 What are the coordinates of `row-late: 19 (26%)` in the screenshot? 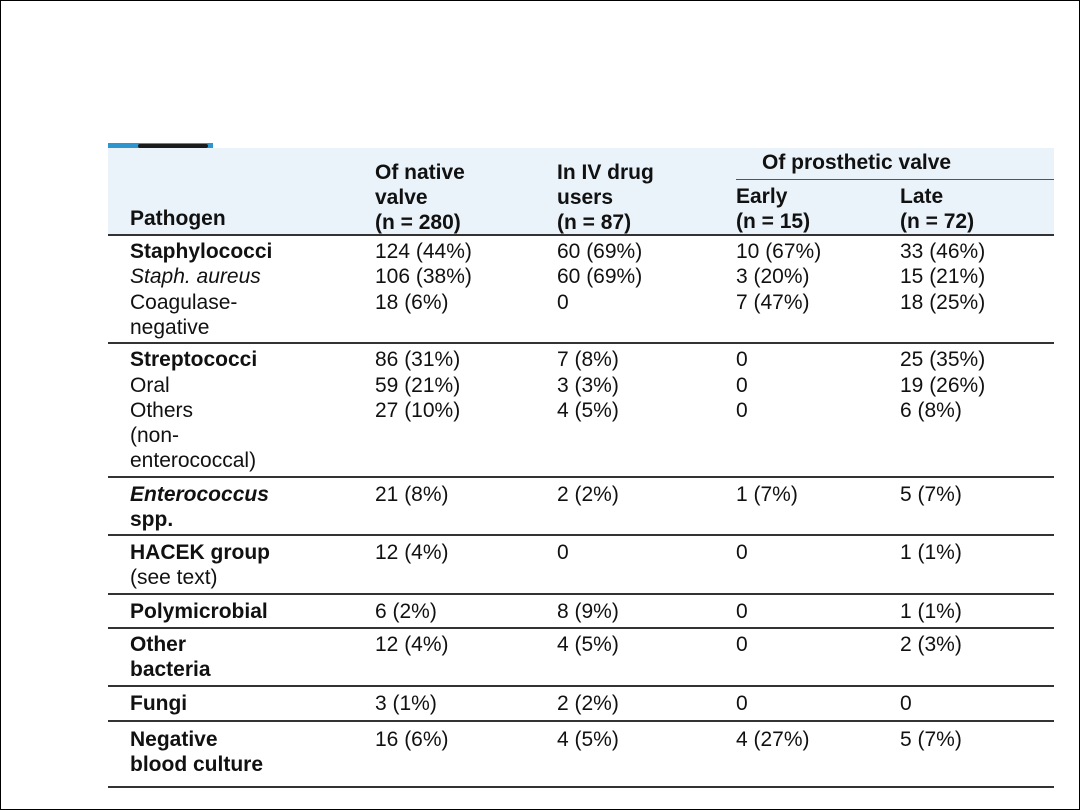 It's located at (943, 385).